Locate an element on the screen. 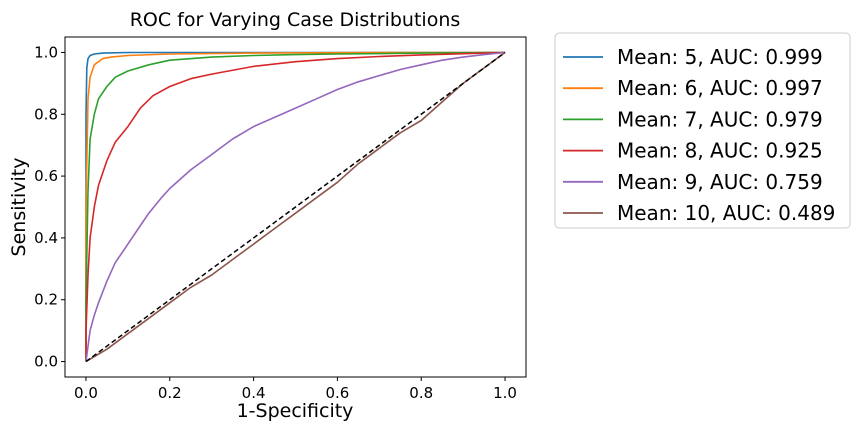  x-tick-label: 0.2 is located at coordinates (170, 393).